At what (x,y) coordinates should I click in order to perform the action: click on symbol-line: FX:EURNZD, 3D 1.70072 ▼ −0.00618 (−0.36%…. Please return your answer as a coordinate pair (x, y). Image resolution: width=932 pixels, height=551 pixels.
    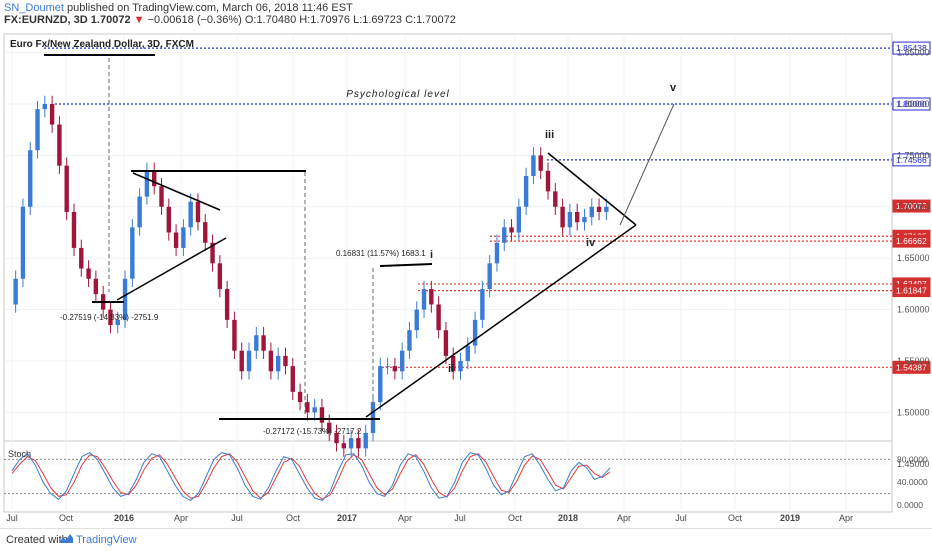
    Looking at the image, I should click on (230, 20).